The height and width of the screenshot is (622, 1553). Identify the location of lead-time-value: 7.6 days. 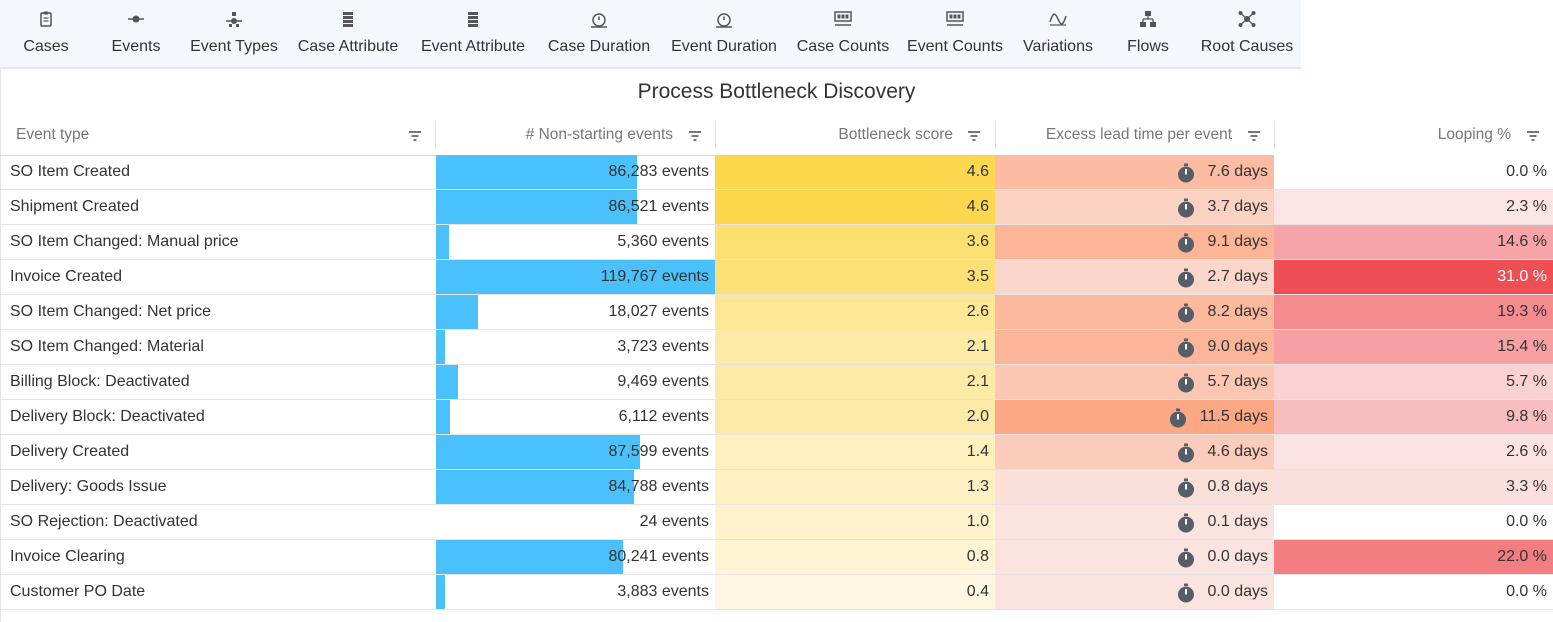
(1237, 171).